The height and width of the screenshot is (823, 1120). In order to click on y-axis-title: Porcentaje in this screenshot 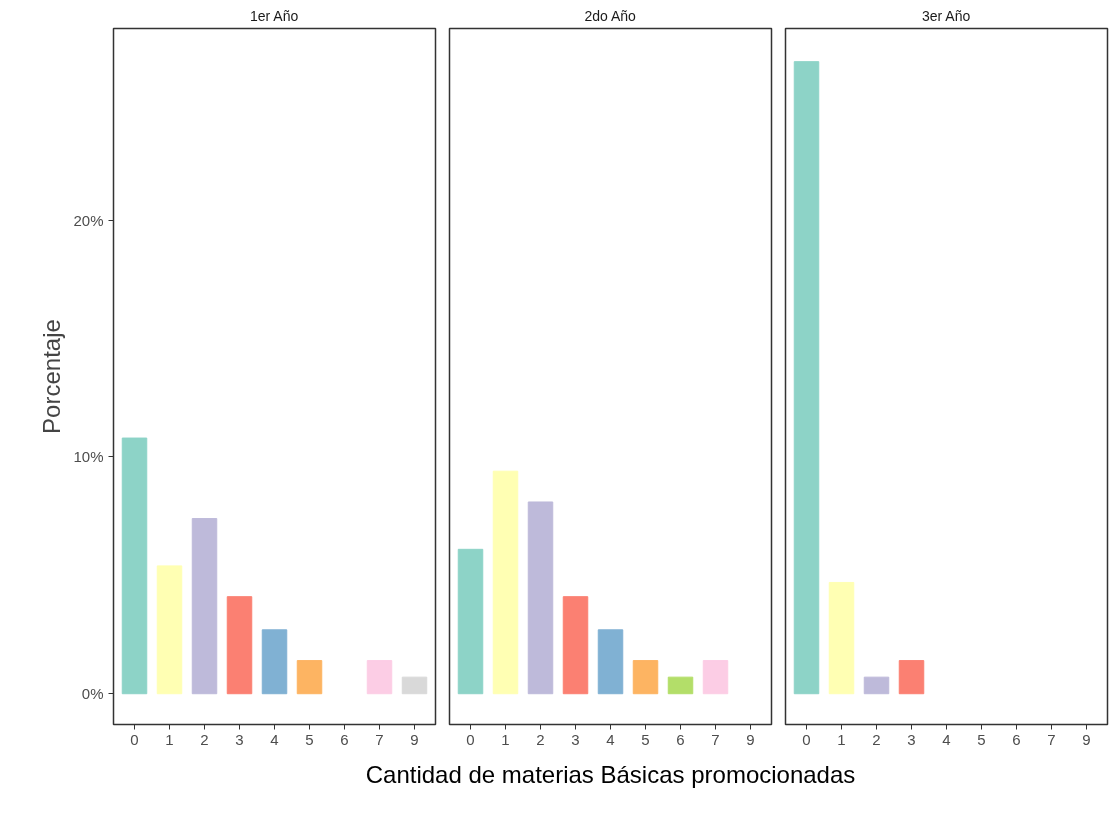, I will do `click(52, 376)`.